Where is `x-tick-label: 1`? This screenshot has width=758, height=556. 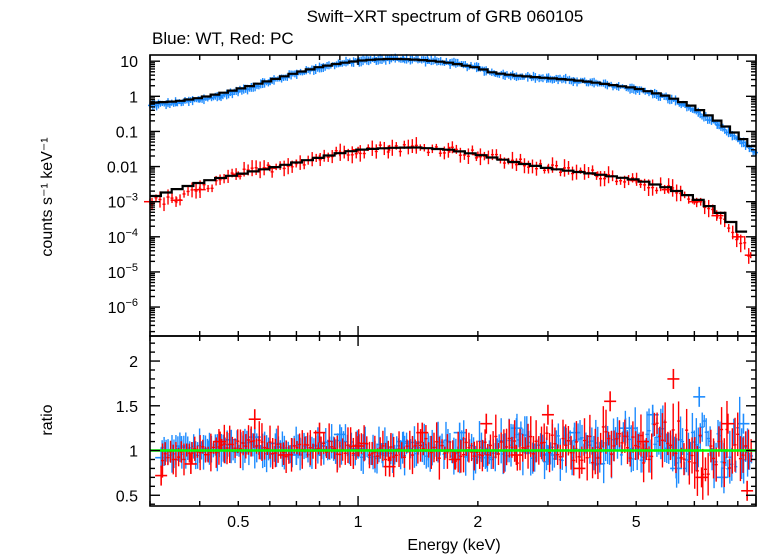 x-tick-label: 1 is located at coordinates (358, 522).